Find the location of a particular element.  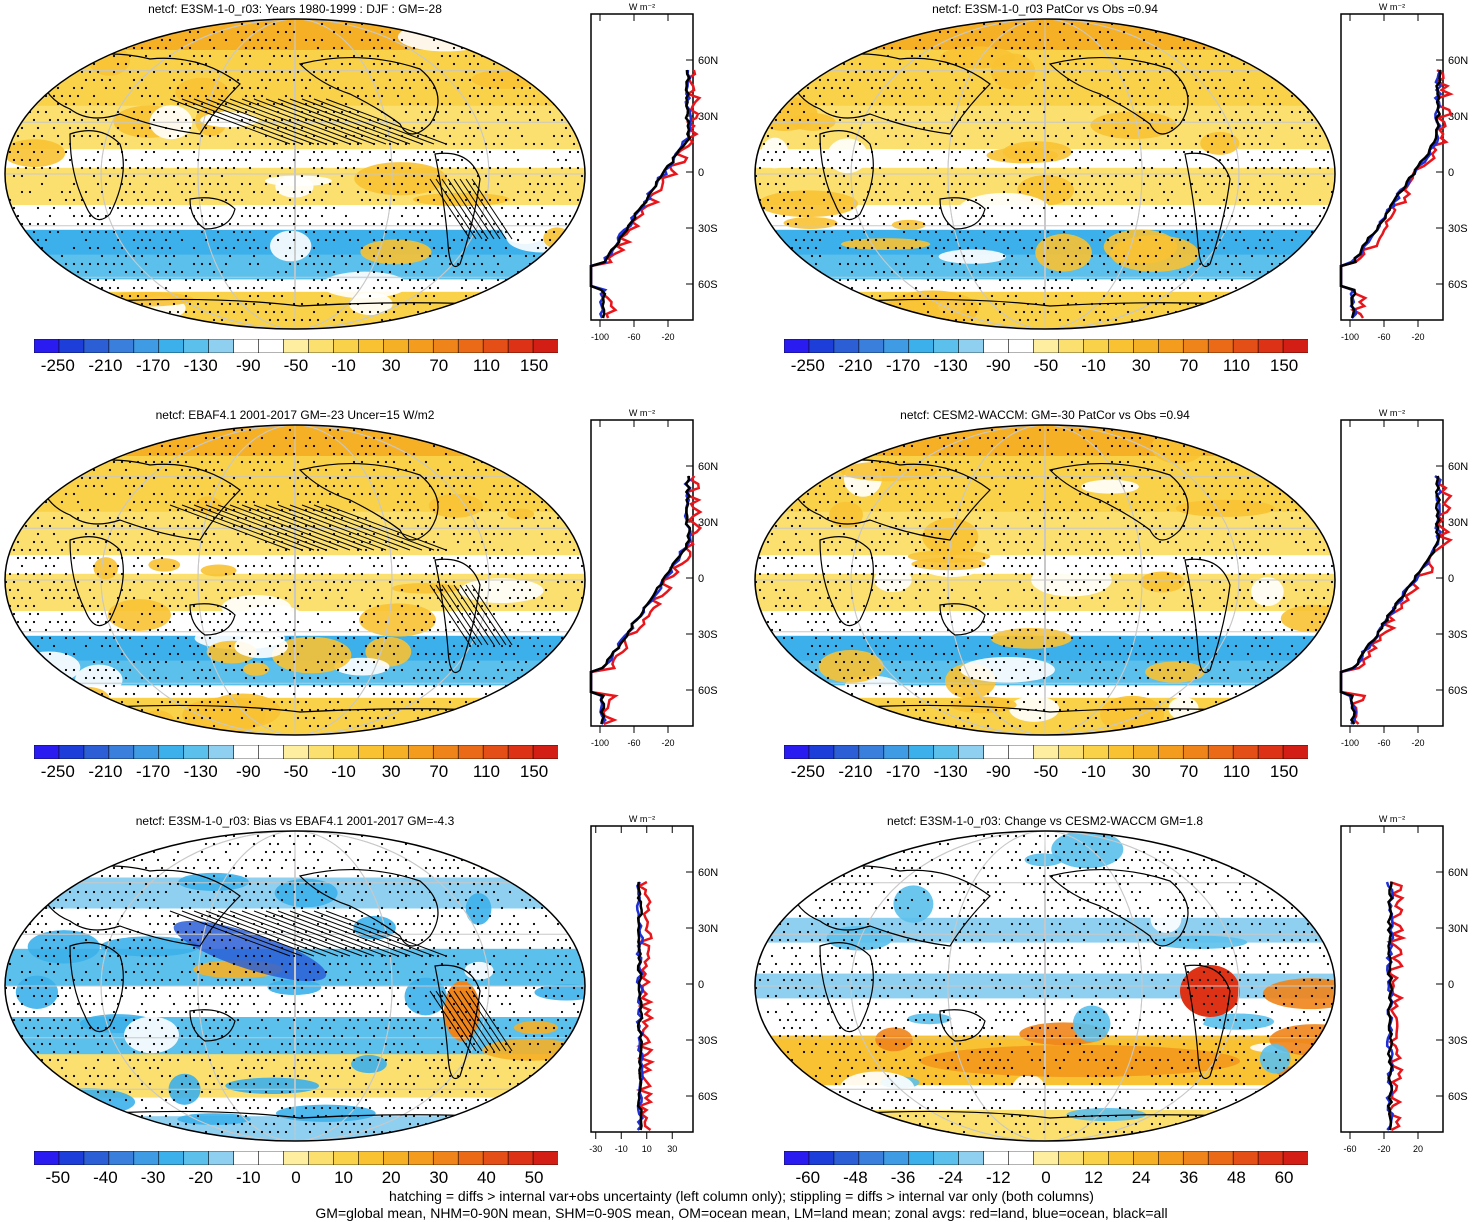

zonal-x-tick-label: 10 is located at coordinates (647, 1149).